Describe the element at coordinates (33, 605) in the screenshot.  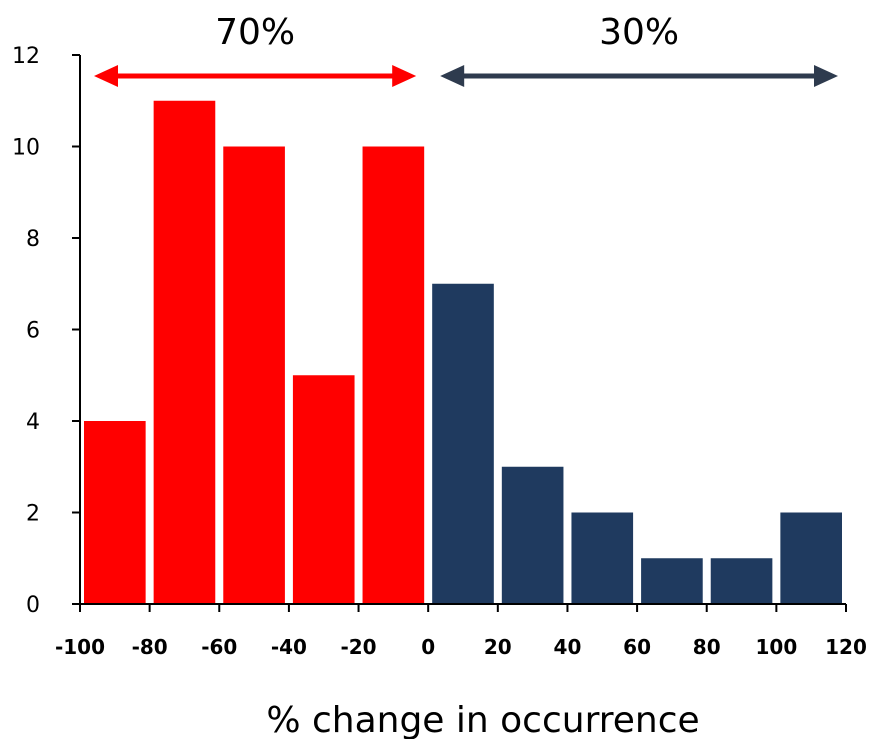
I see `y-tick-label: 0` at that location.